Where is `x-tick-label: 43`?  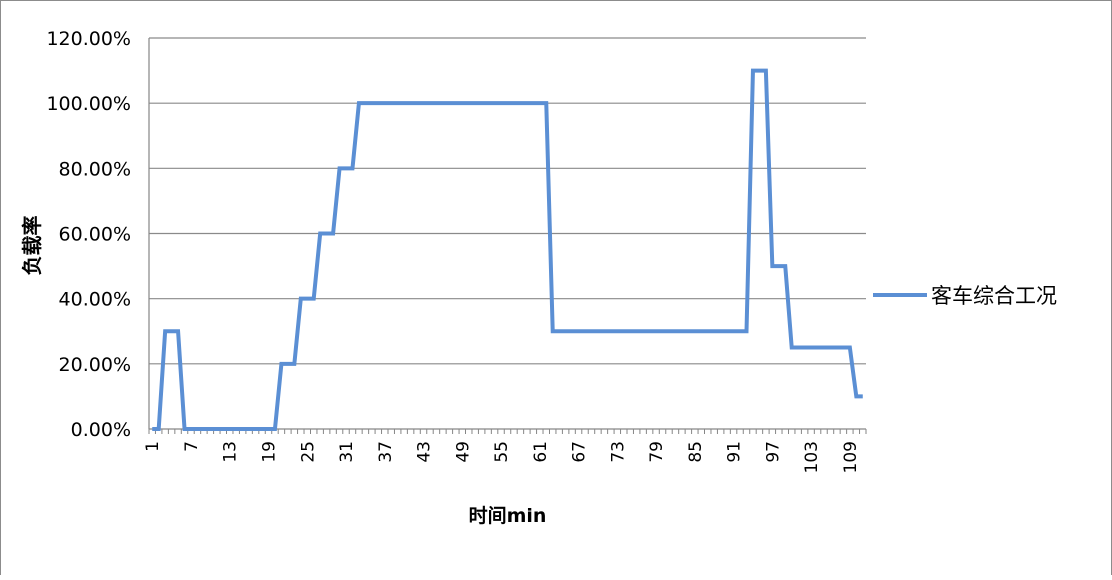
x-tick-label: 43 is located at coordinates (425, 452).